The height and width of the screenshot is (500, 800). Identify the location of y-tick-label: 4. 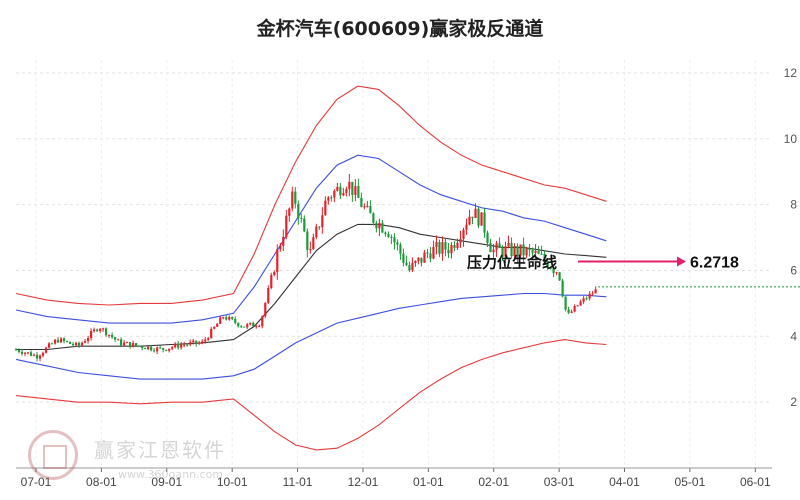
(793, 336).